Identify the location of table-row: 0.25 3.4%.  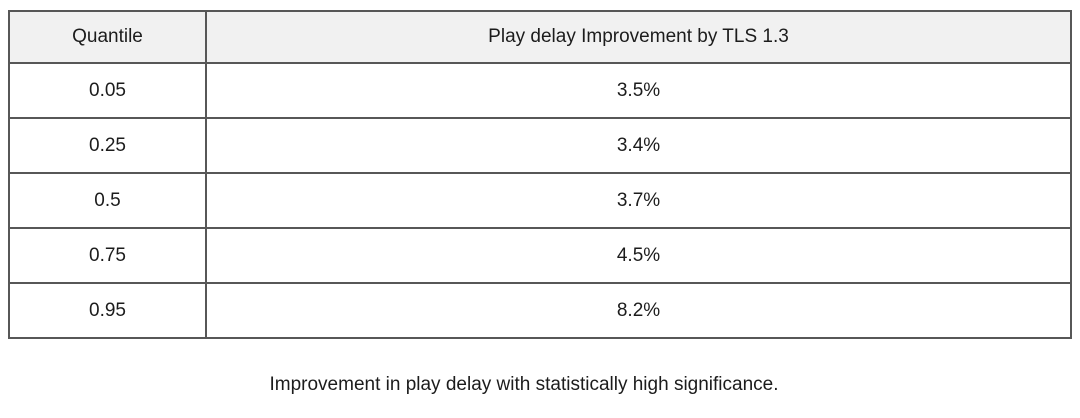
(540, 145).